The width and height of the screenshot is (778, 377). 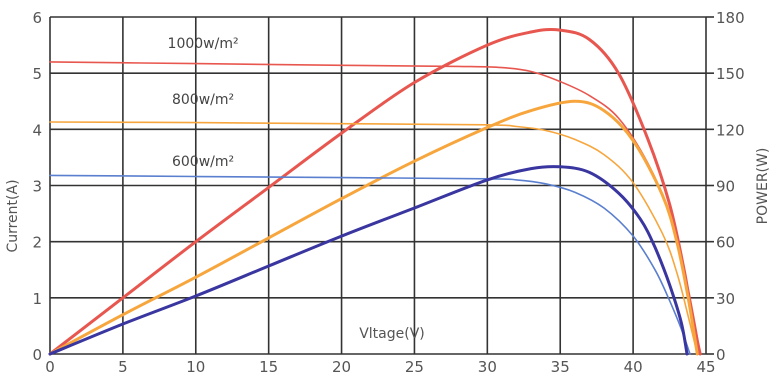 What do you see at coordinates (487, 367) in the screenshot?
I see `x-tick-label-30: 30` at bounding box center [487, 367].